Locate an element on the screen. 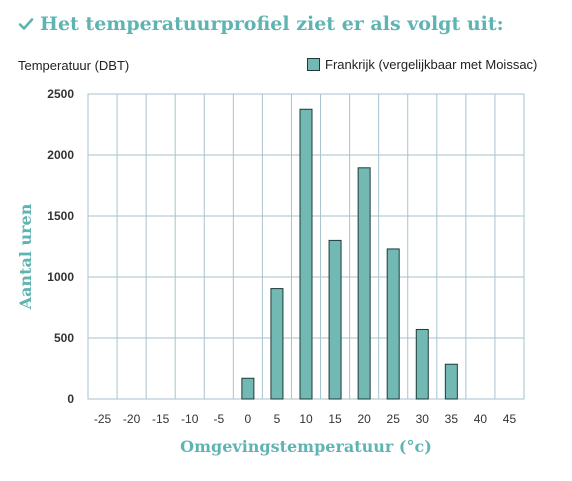  x-tick-label: -25 is located at coordinates (103, 419).